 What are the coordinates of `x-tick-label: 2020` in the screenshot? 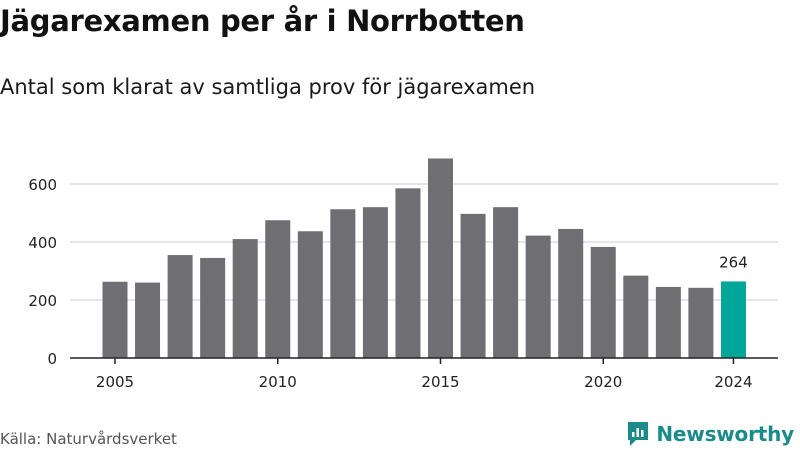 It's located at (603, 382).